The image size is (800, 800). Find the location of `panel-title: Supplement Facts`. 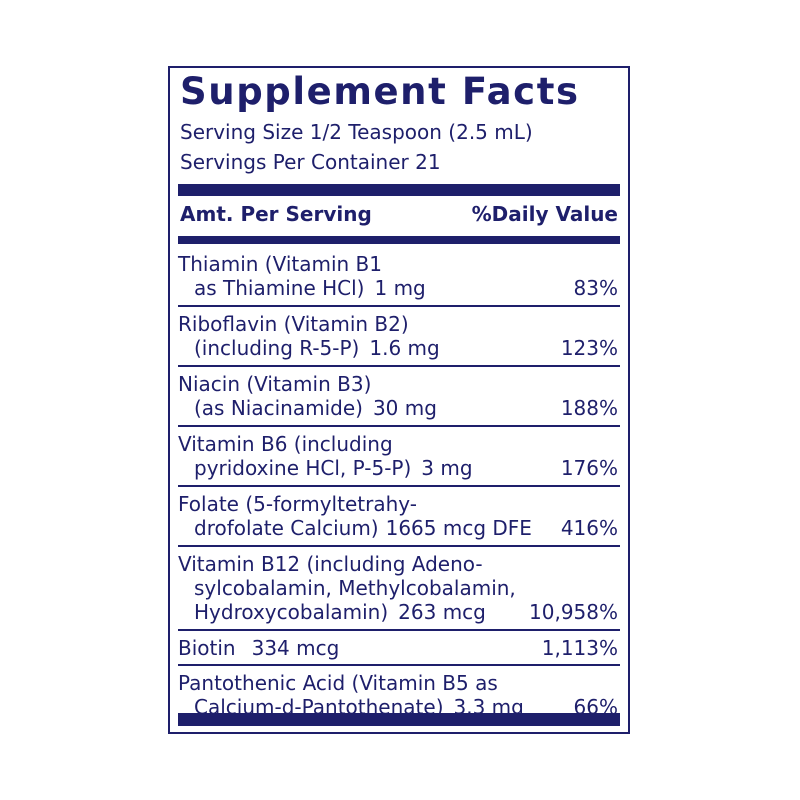

panel-title: Supplement Facts is located at coordinates (380, 91).